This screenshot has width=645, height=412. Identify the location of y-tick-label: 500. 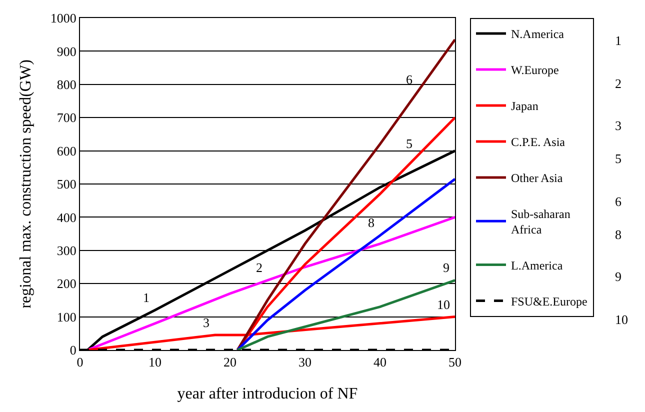
(66, 184).